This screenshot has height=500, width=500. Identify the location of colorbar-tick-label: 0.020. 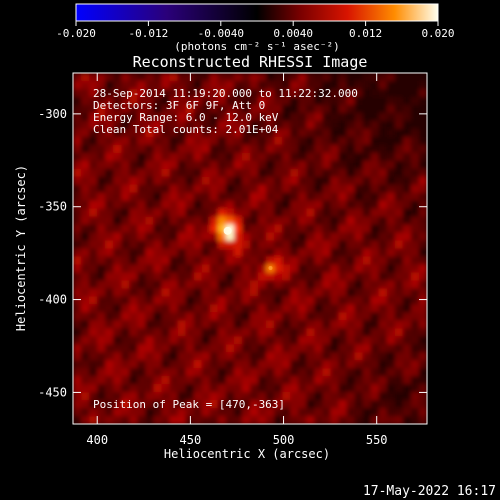
(437, 33).